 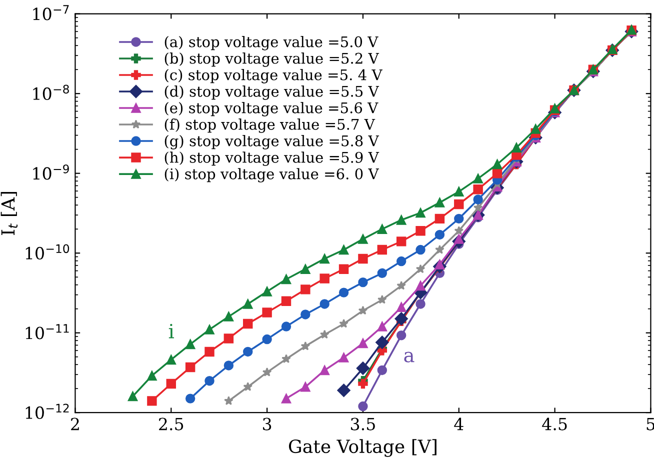 What do you see at coordinates (271, 109) in the screenshot?
I see `legend-label: (e) stop voltage value =5.6 V` at bounding box center [271, 109].